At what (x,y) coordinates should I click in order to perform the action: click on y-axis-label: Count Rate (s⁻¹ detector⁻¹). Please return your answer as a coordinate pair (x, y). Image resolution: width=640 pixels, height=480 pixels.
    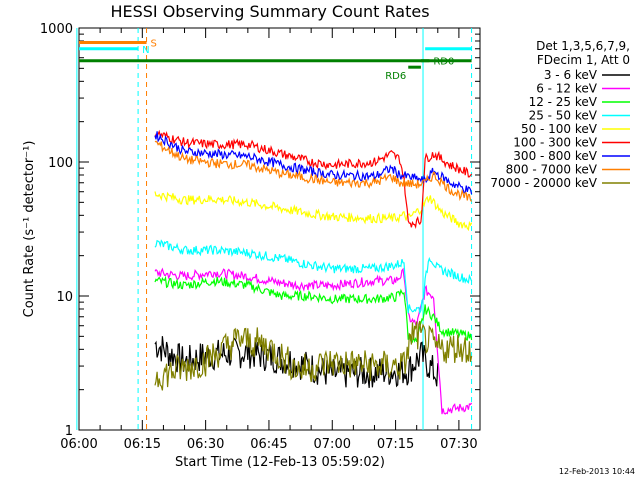
    Looking at the image, I should click on (29, 229).